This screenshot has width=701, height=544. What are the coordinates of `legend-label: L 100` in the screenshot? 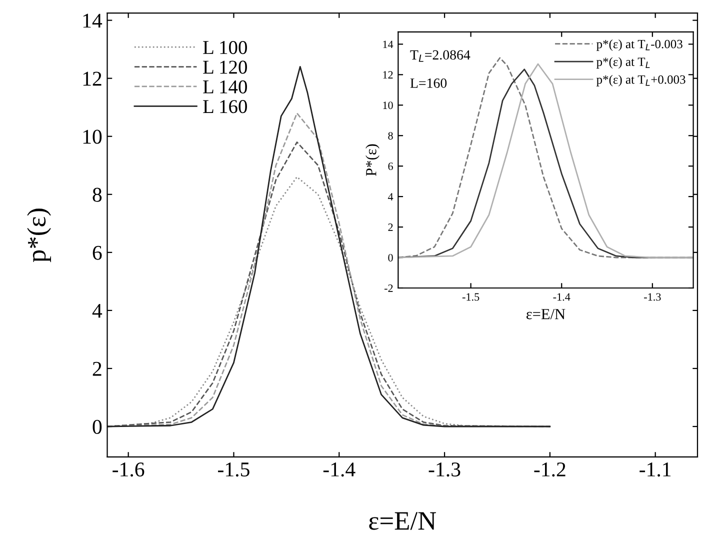 It's located at (225, 47).